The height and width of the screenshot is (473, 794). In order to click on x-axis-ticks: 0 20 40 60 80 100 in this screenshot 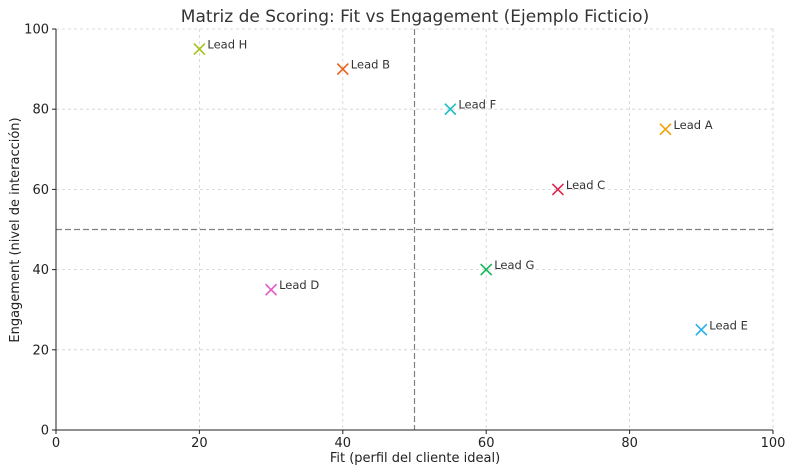, I will do `click(419, 440)`.